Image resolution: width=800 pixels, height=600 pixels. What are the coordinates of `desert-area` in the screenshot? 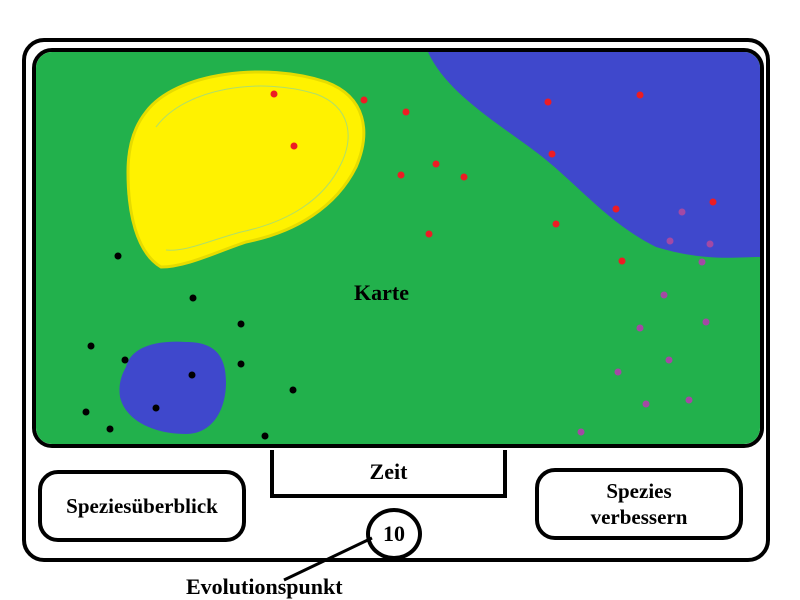 It's located at (246, 169).